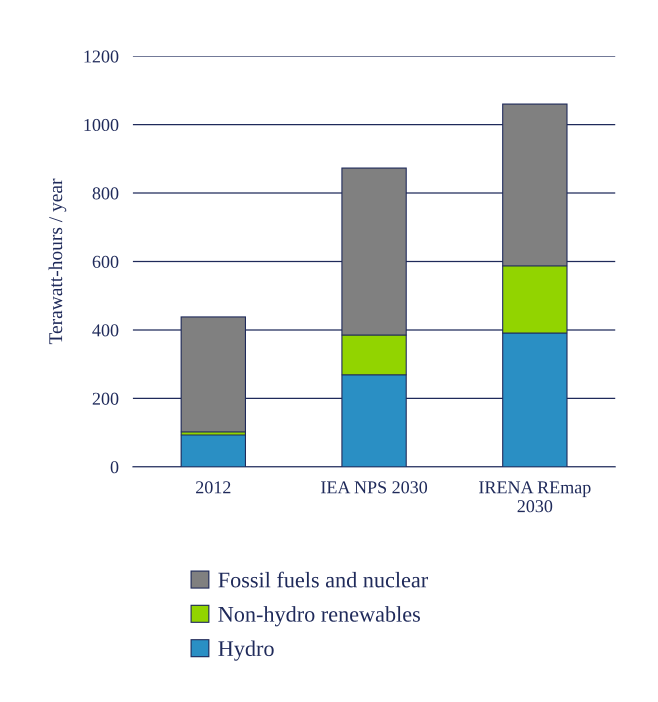  What do you see at coordinates (101, 56) in the screenshot?
I see `y-tick-label: 1200` at bounding box center [101, 56].